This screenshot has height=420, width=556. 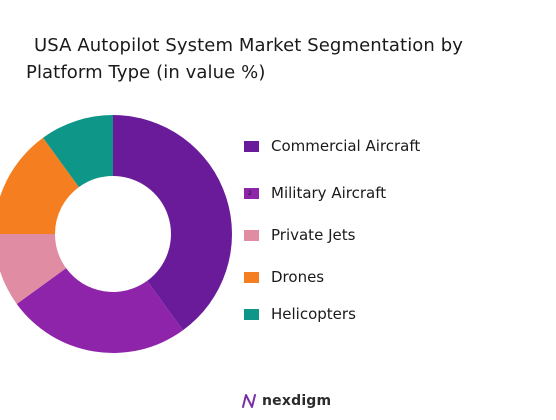 What do you see at coordinates (313, 235) in the screenshot?
I see `legend-label: Private Jets` at bounding box center [313, 235].